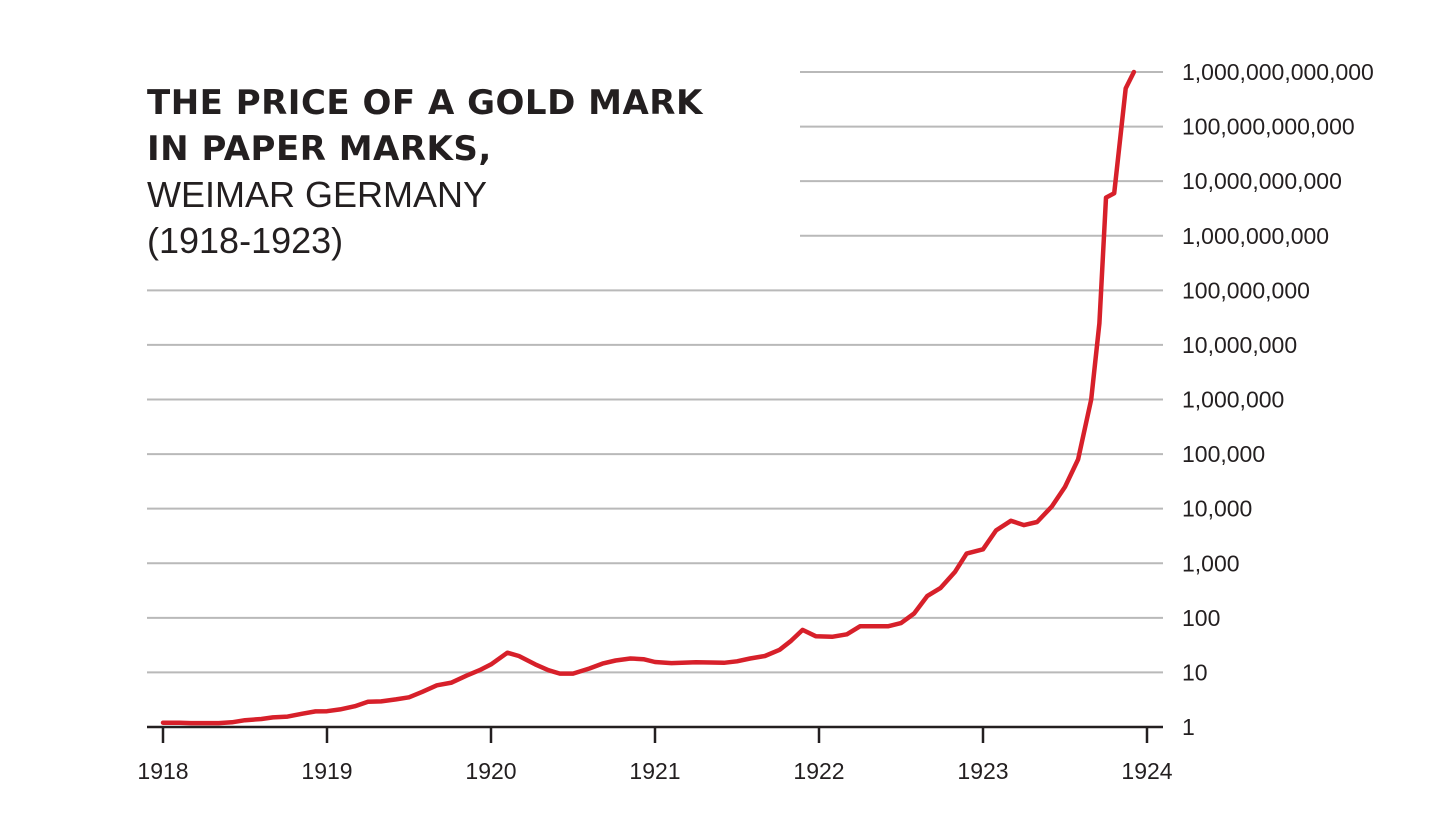  Describe the element at coordinates (317, 194) in the screenshot. I see `chart-subtitle-line-1: WEIMAR GERMANY` at that location.